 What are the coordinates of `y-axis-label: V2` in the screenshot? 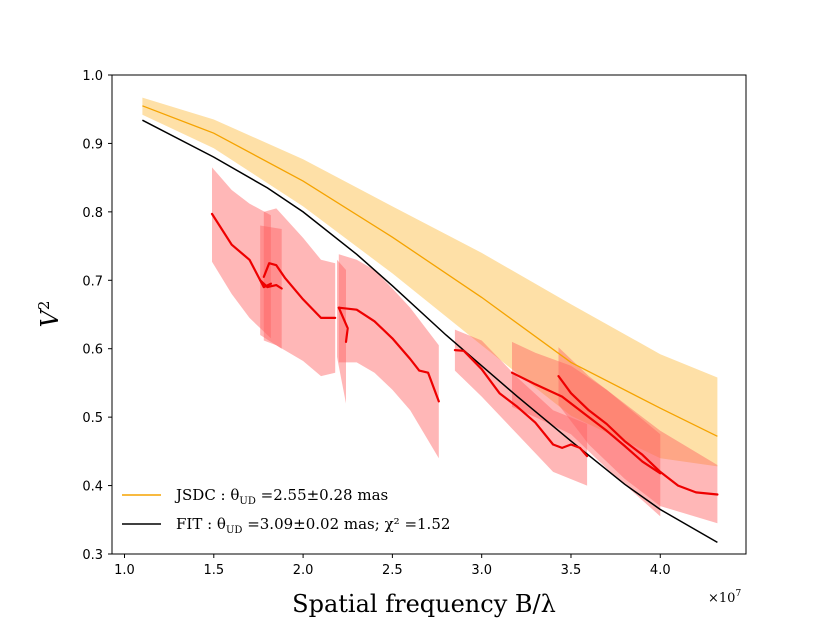 It's located at (49, 314).